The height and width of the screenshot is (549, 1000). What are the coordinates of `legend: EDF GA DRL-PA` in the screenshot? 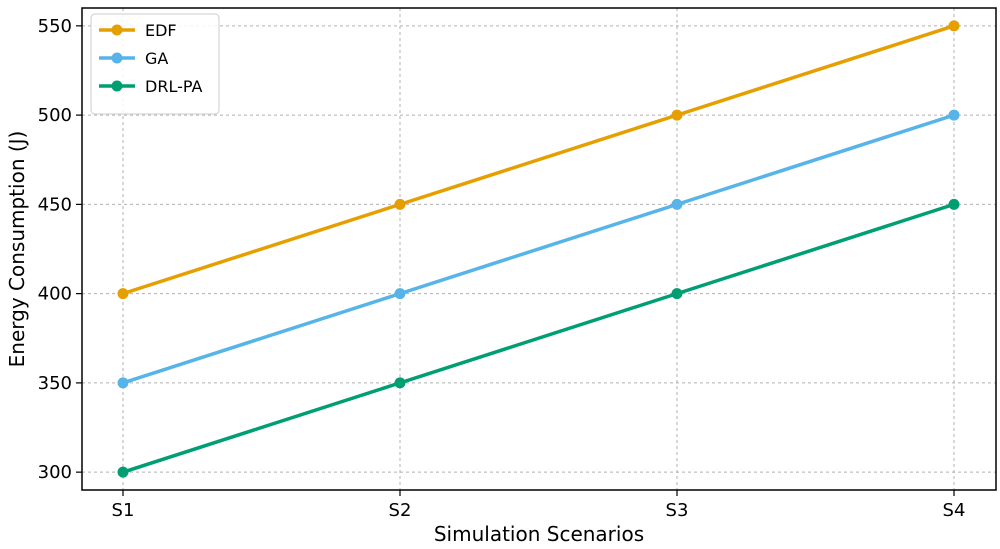 It's located at (155, 64).